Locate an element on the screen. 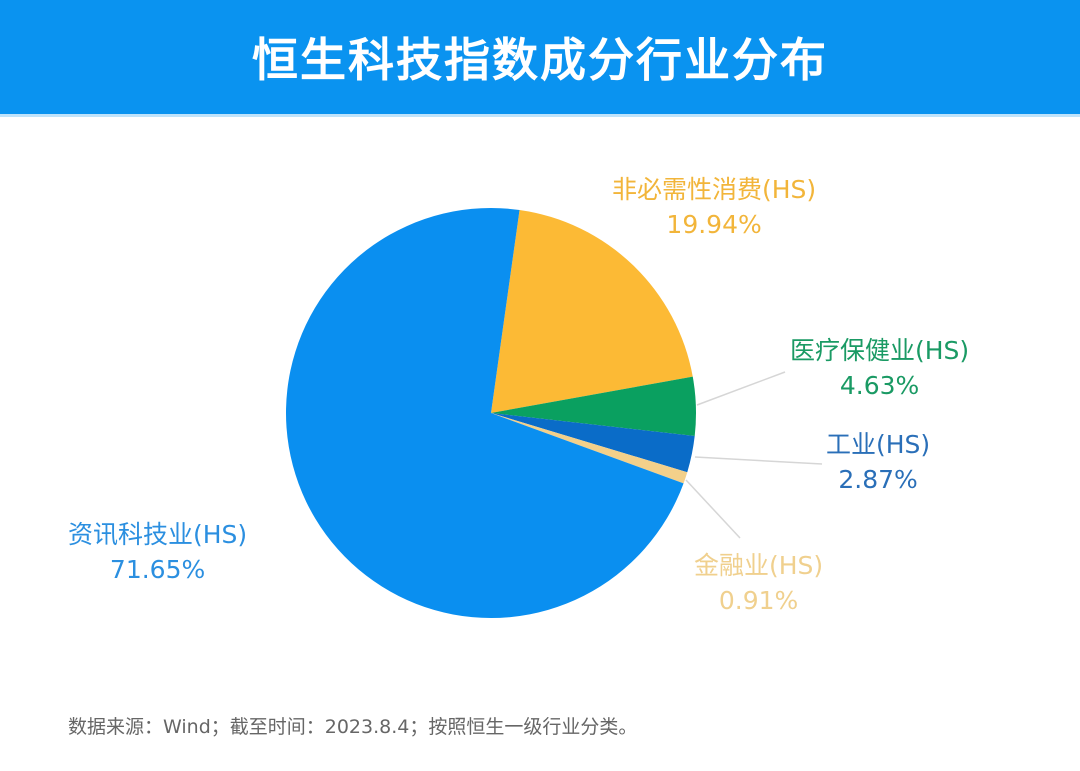 The width and height of the screenshot is (1080, 771). label-it-pct: 71.65% is located at coordinates (157, 569).